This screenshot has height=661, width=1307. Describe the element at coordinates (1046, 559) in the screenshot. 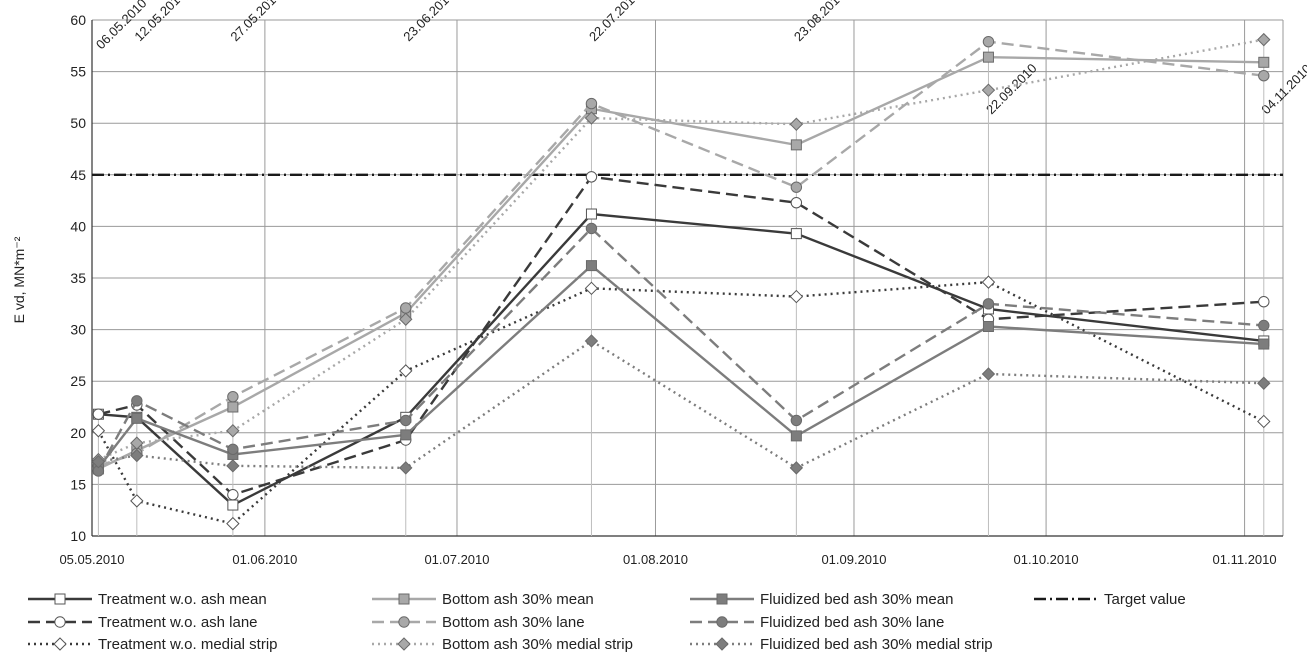

I see `x-tick-label: 01.10.2010` at that location.